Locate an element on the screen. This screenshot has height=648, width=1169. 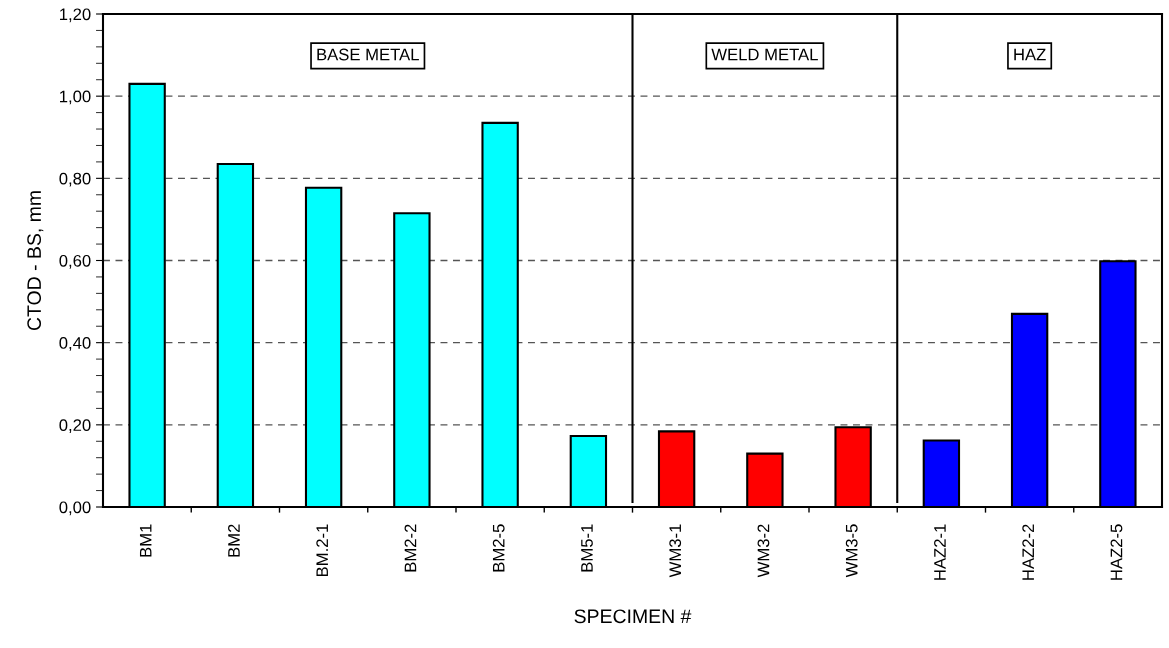
x-tick-label: HAZ2-5 is located at coordinates (1116, 552).